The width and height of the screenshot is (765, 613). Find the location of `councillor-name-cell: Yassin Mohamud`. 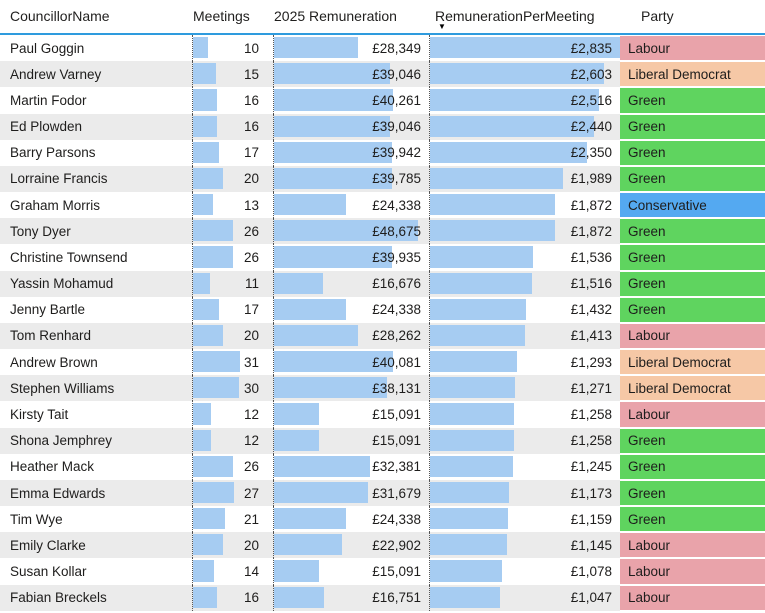

councillor-name-cell: Yassin Mohamud is located at coordinates (62, 284).